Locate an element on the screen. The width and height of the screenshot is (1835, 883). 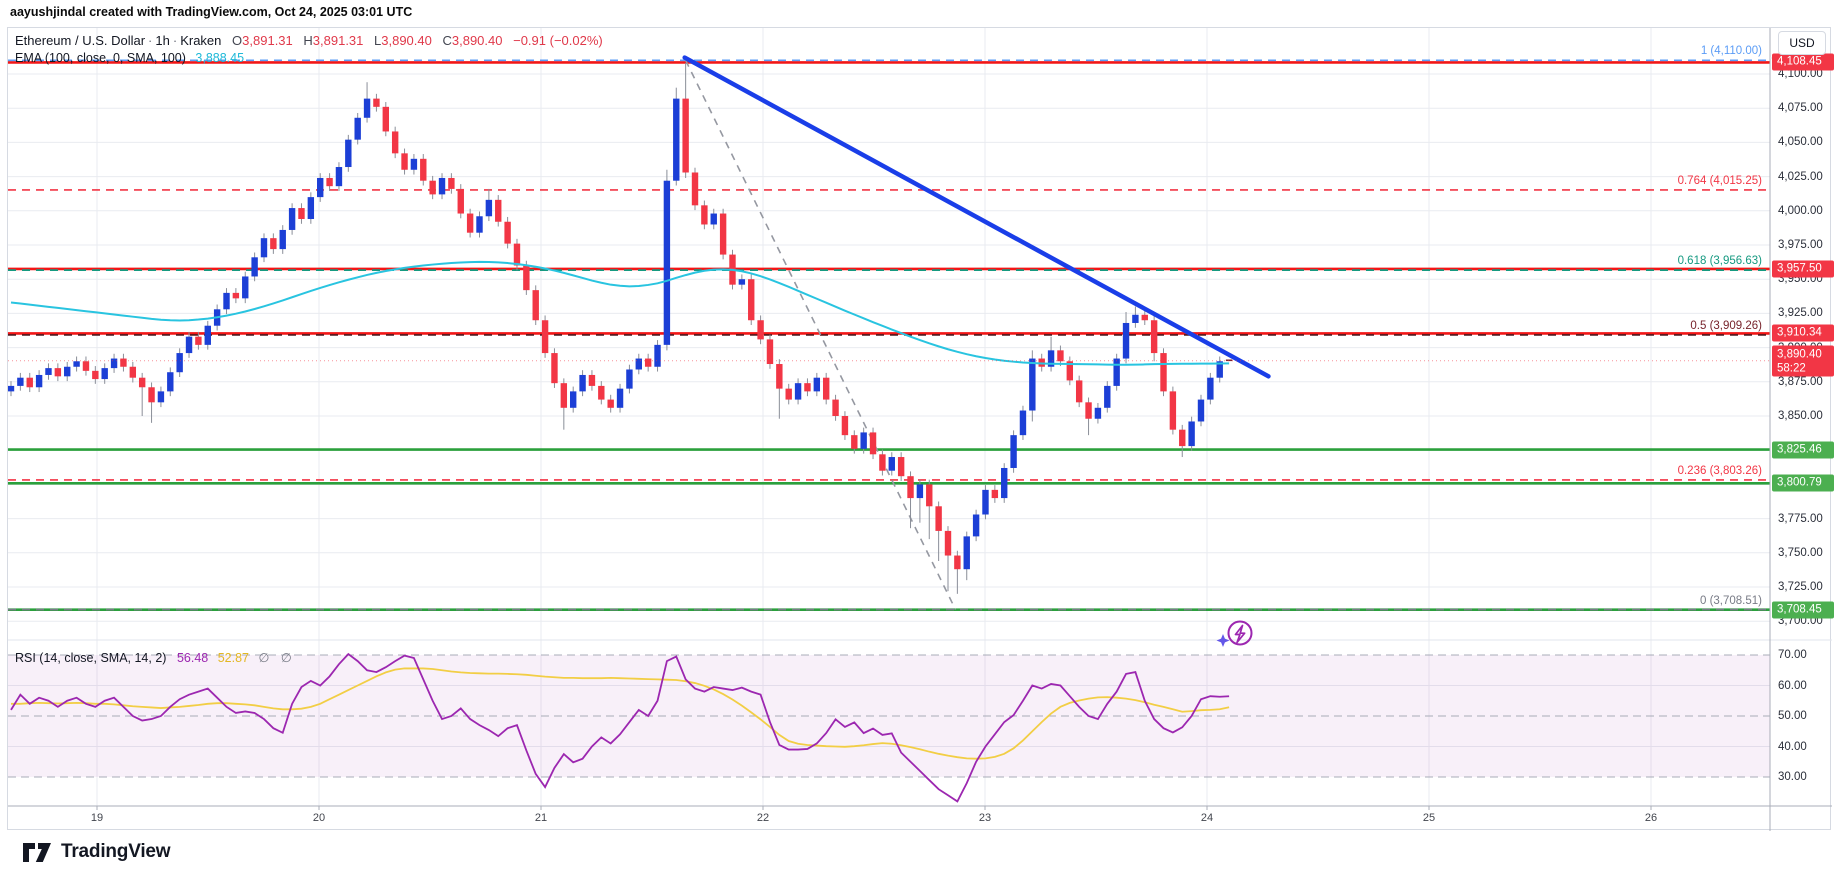
rsi-sma-line is located at coordinates (620, 713).